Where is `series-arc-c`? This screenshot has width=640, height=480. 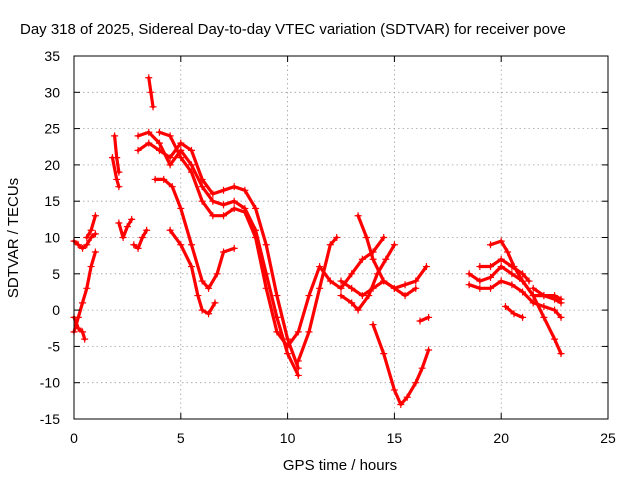
series-arc-c is located at coordinates (125, 228).